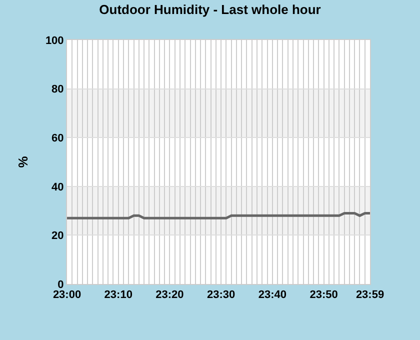  What do you see at coordinates (61, 284) in the screenshot?
I see `y-tick-label: 0` at bounding box center [61, 284].